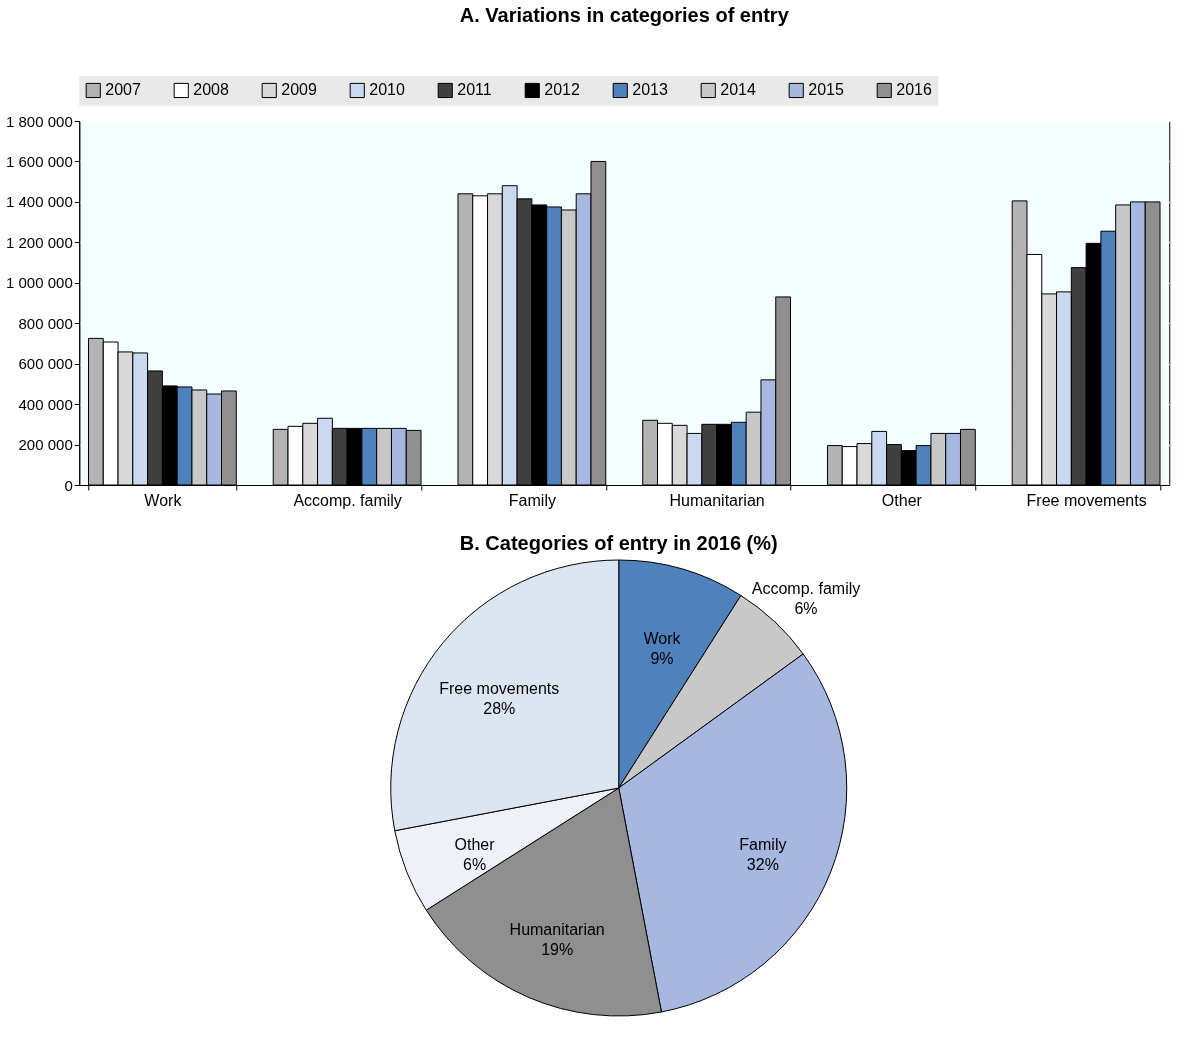 The width and height of the screenshot is (1203, 1060). I want to click on legend-label: 2014, so click(738, 90).